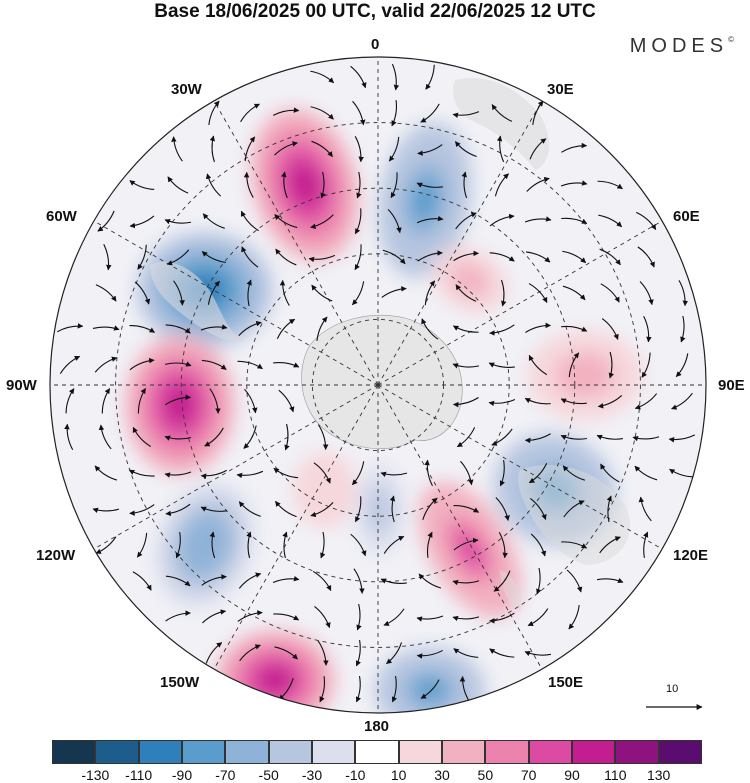 Image resolution: width=750 pixels, height=783 pixels. Describe the element at coordinates (180, 682) in the screenshot. I see `lon-label-150w: 150W` at that location.